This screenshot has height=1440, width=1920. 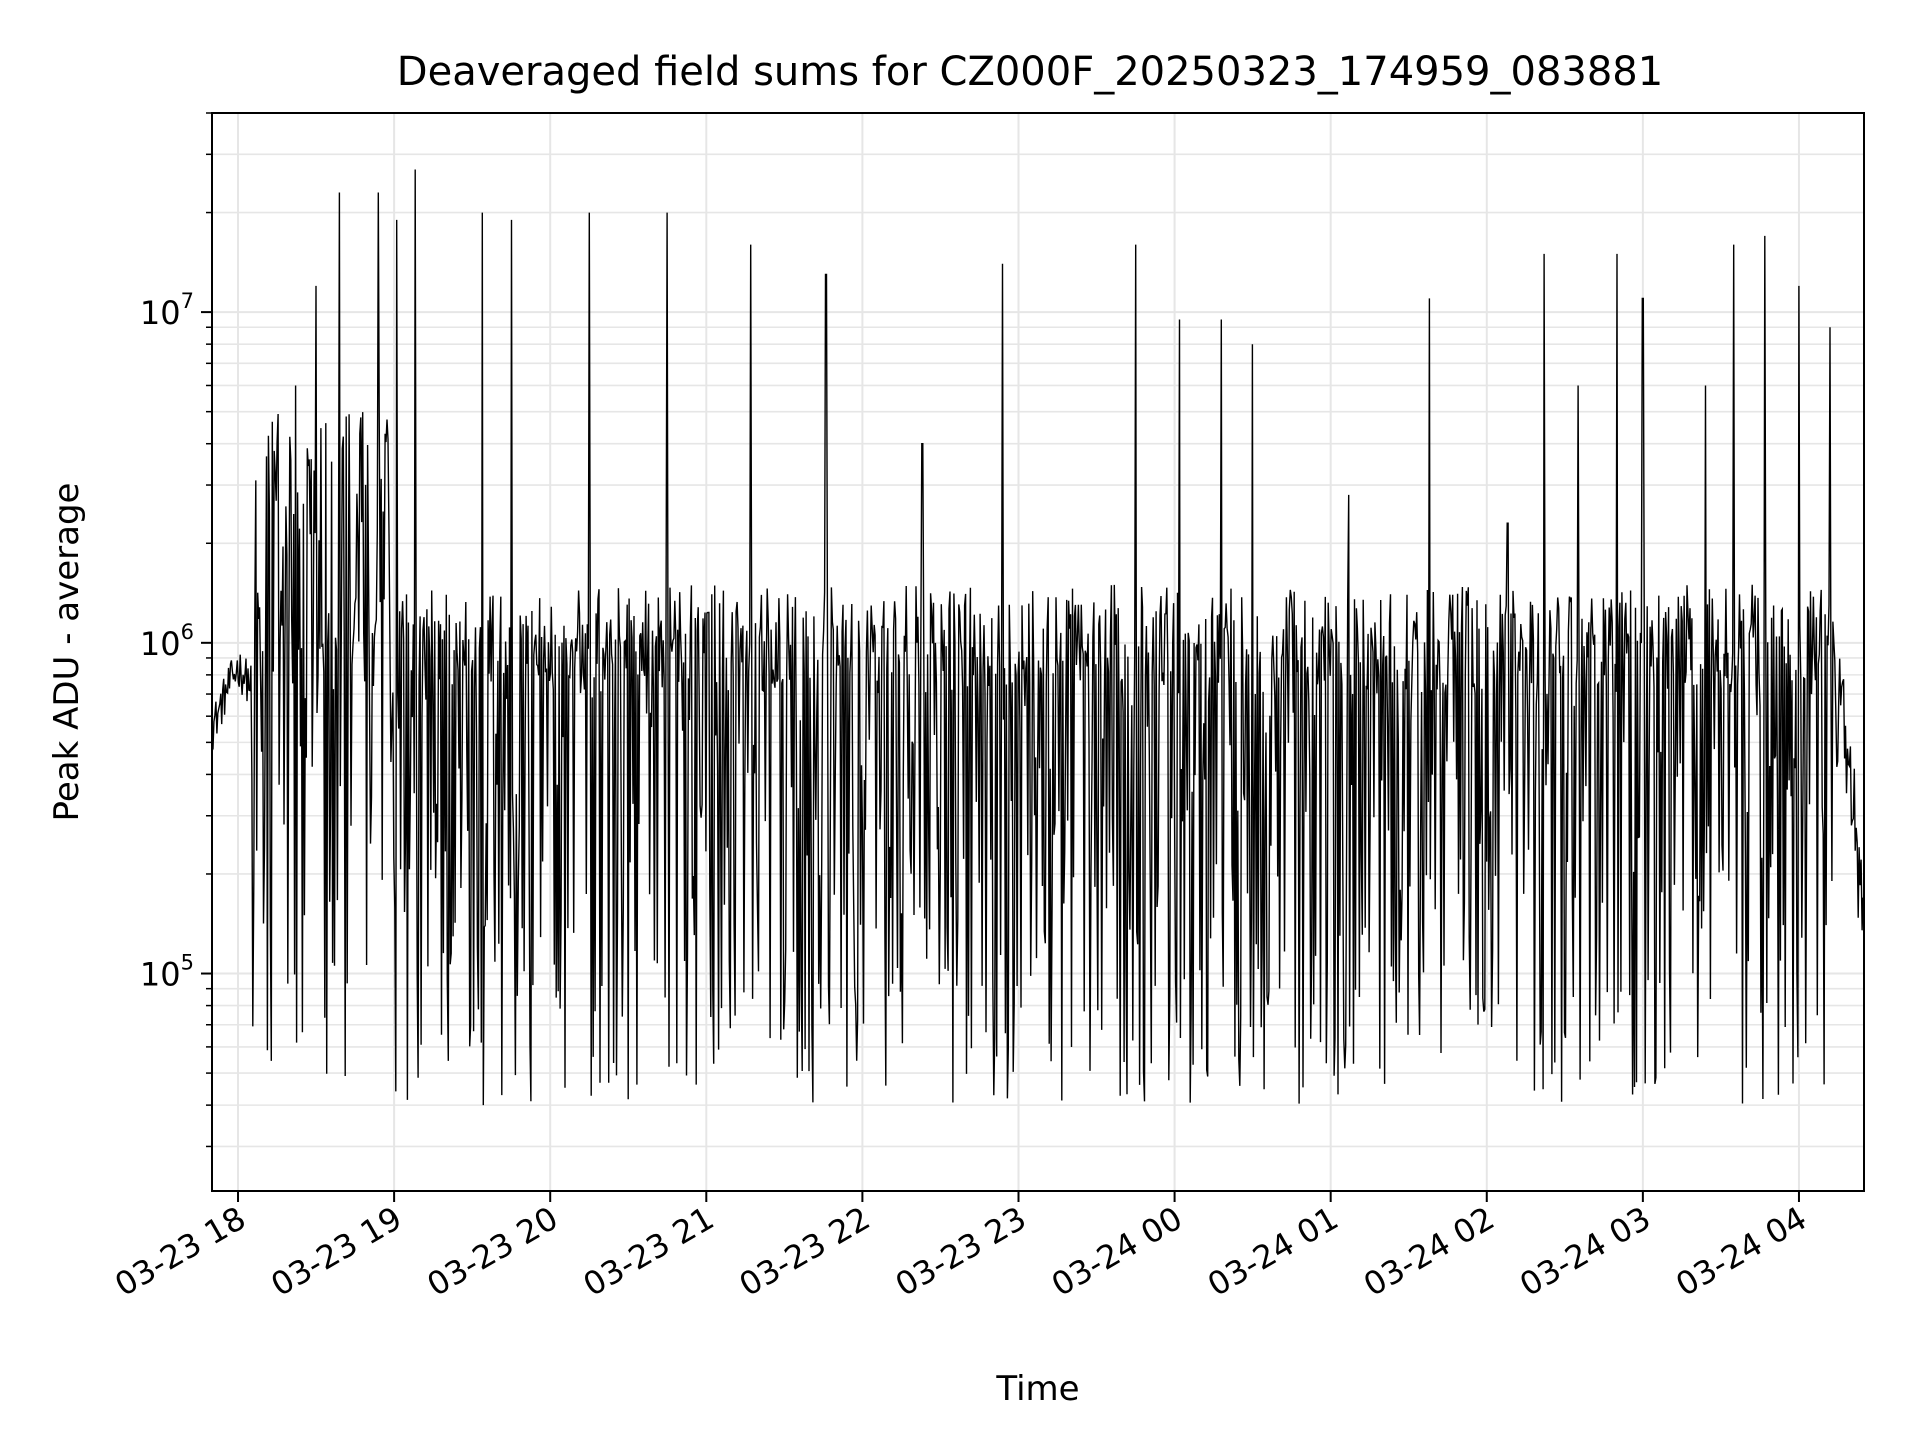 What do you see at coordinates (187, 632) in the screenshot?
I see `y-tick-exponent: 6` at bounding box center [187, 632].